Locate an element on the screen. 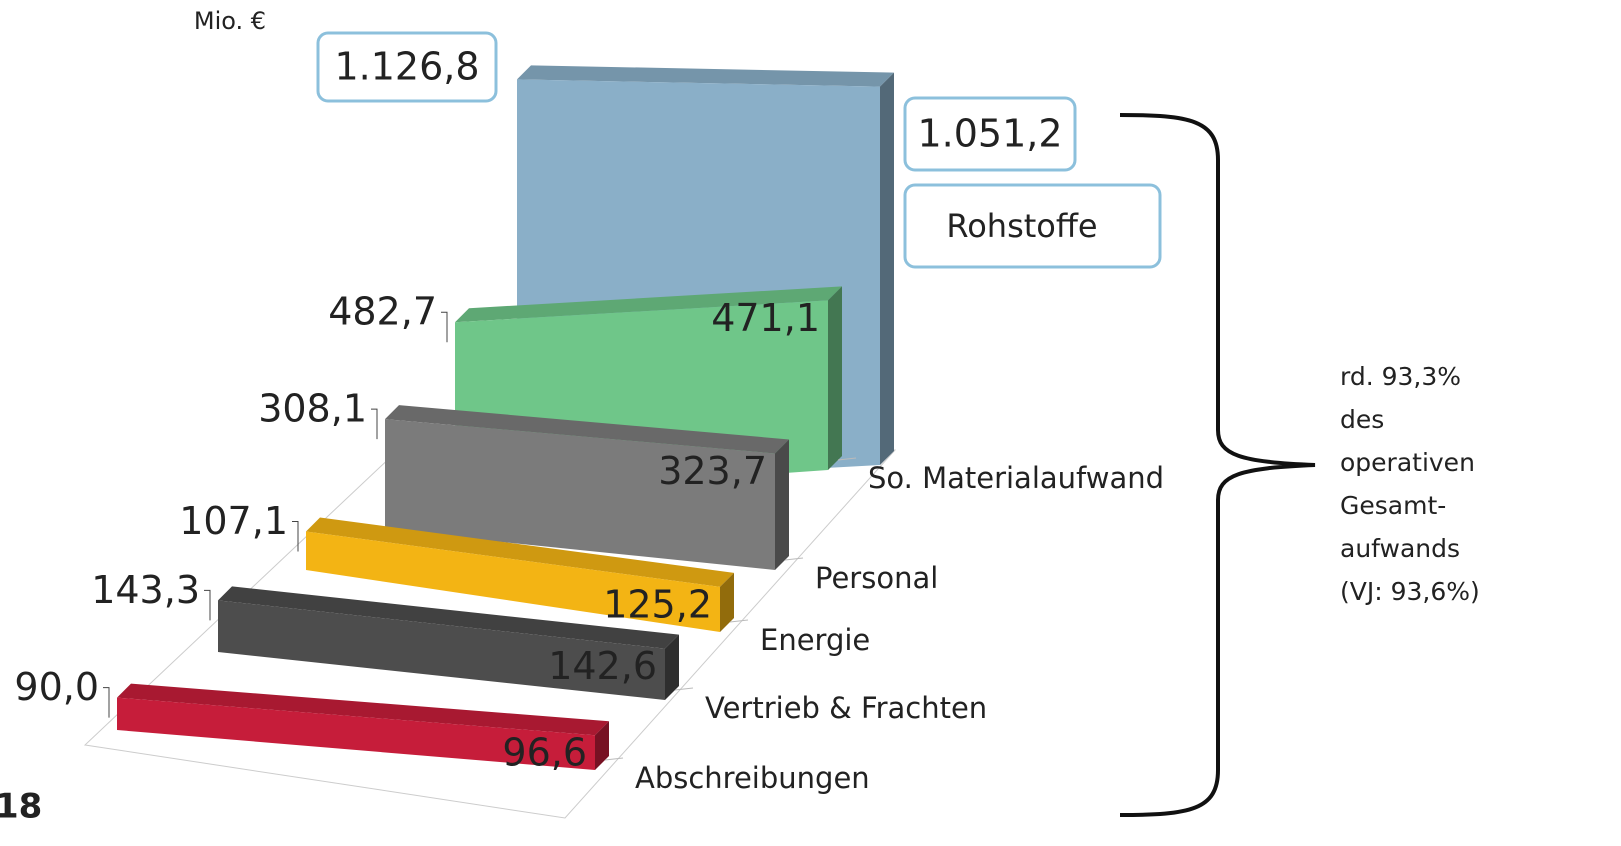 This screenshot has height=846, width=1621. annotation-line: des is located at coordinates (1362, 419).